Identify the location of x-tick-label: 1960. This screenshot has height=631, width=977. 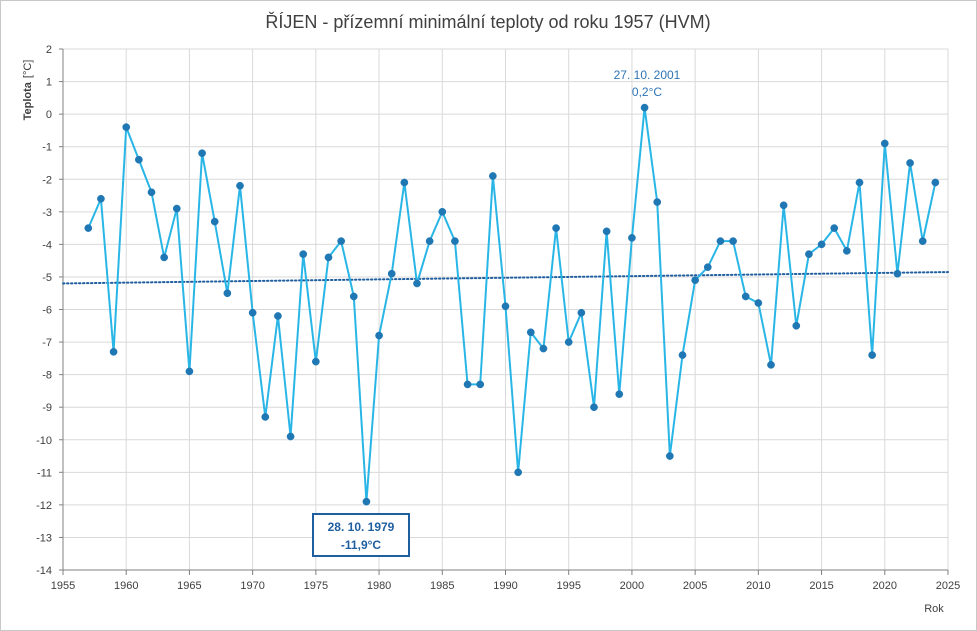
(126, 586).